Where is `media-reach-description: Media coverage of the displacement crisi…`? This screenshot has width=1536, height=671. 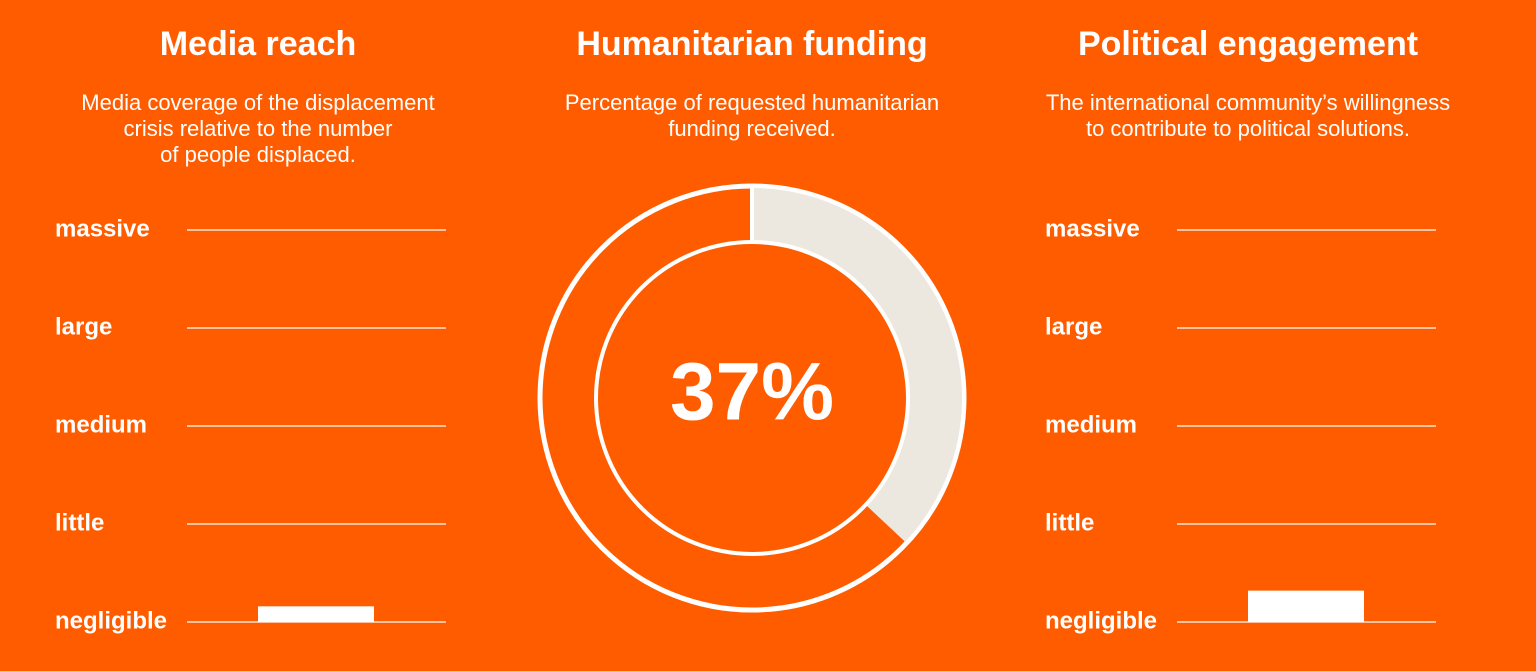 media-reach-description: Media coverage of the displacement crisi… is located at coordinates (258, 128).